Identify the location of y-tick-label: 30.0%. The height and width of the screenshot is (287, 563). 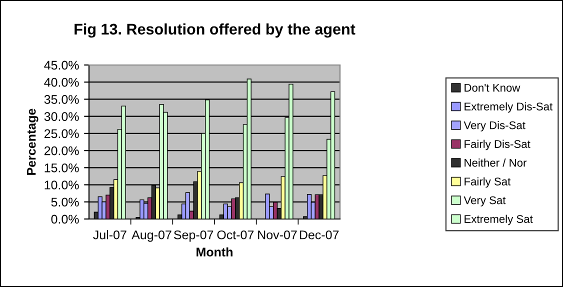
(61, 116).